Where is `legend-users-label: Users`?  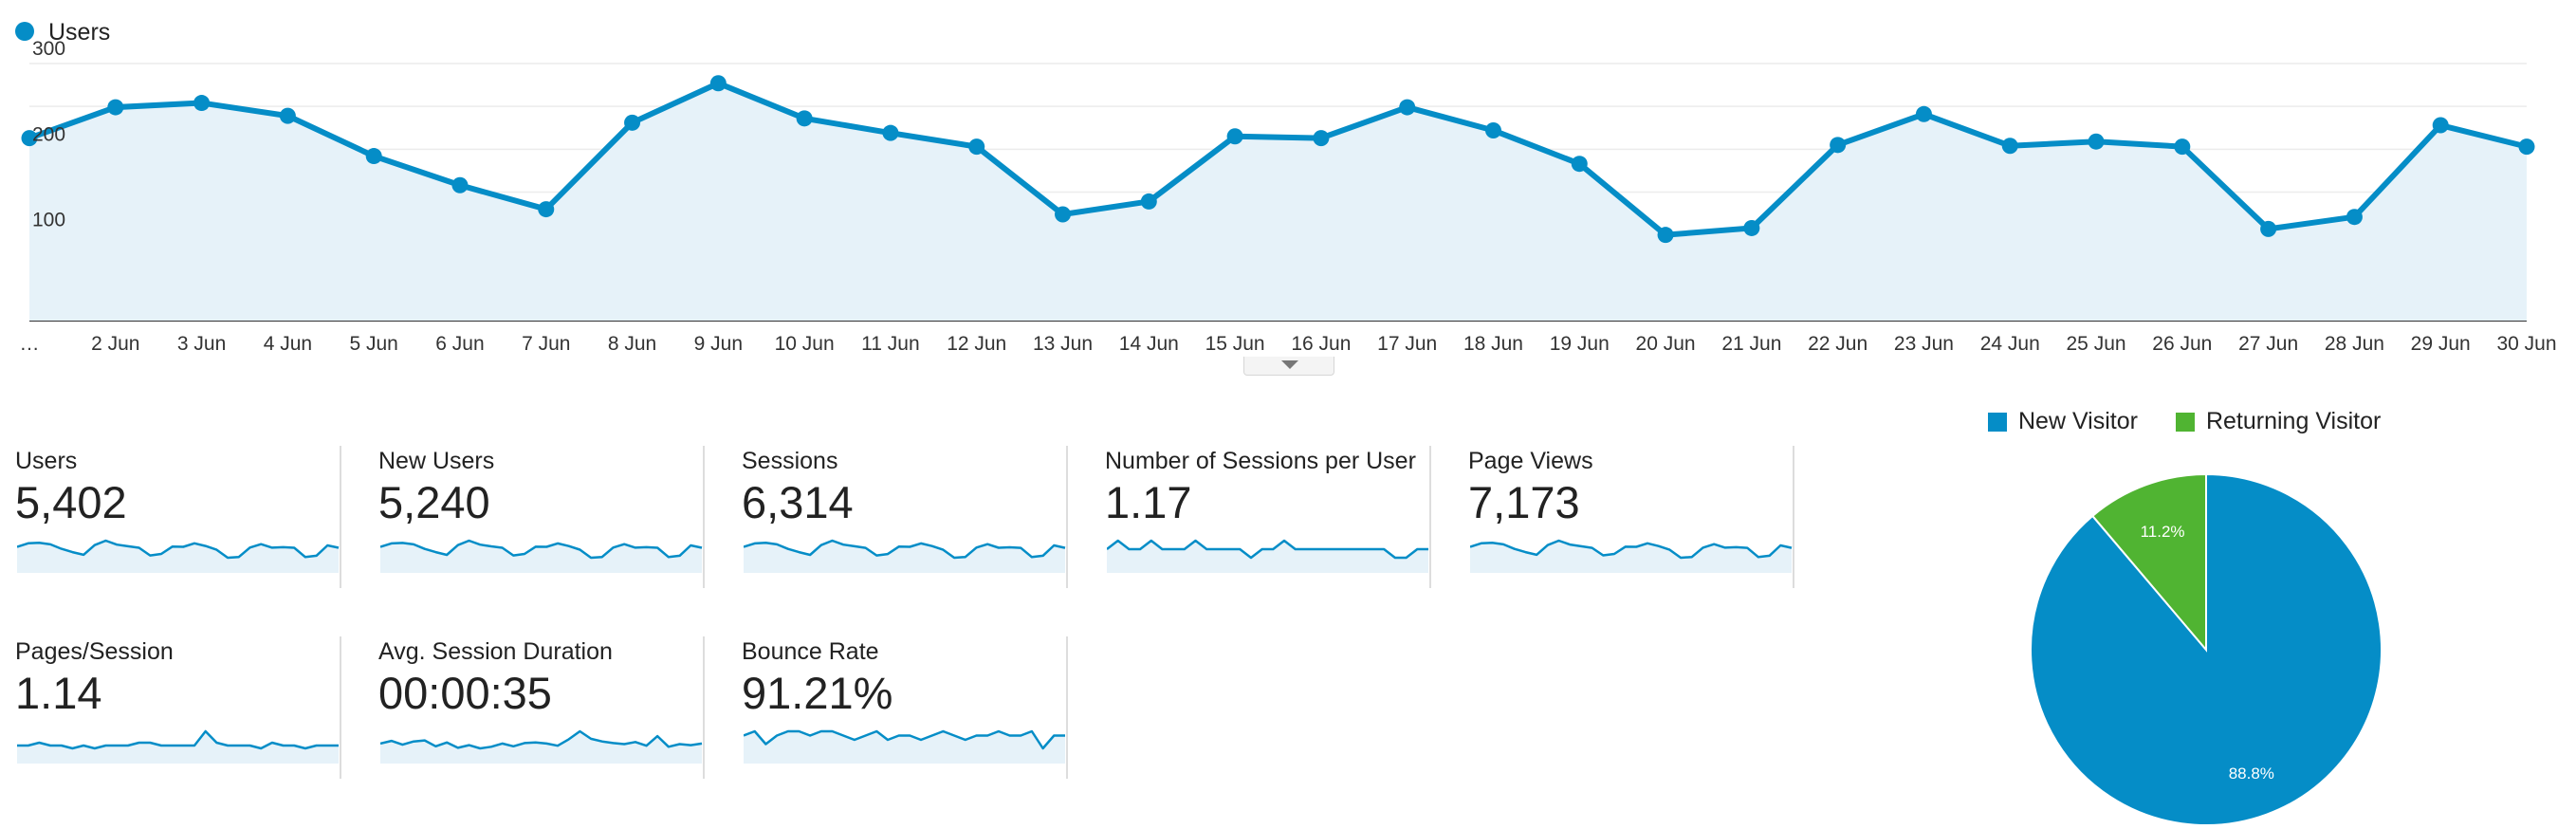
legend-users-label: Users is located at coordinates (79, 32).